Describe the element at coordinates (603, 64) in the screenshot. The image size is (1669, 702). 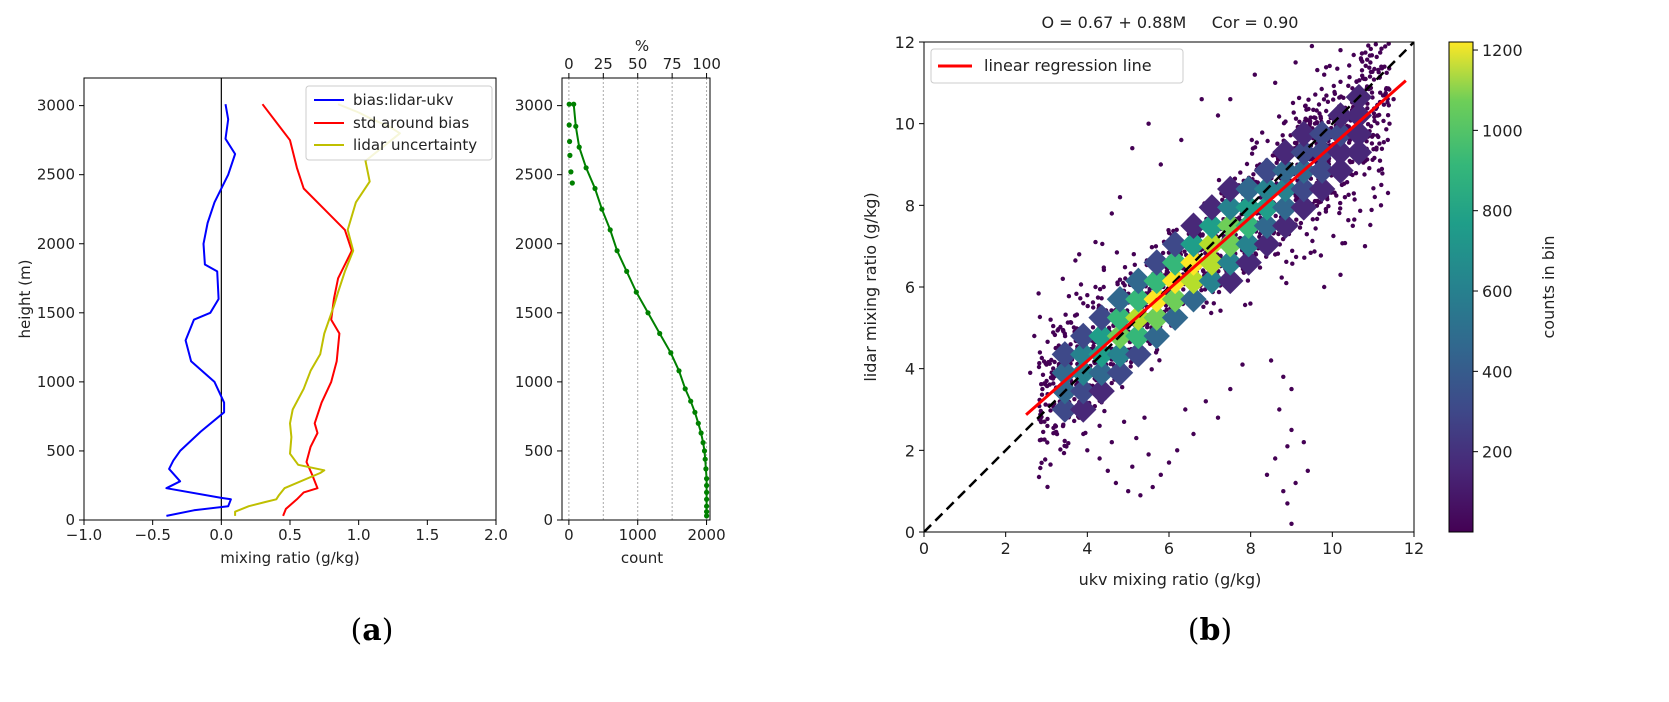
I see `top-tick-label: 25` at that location.